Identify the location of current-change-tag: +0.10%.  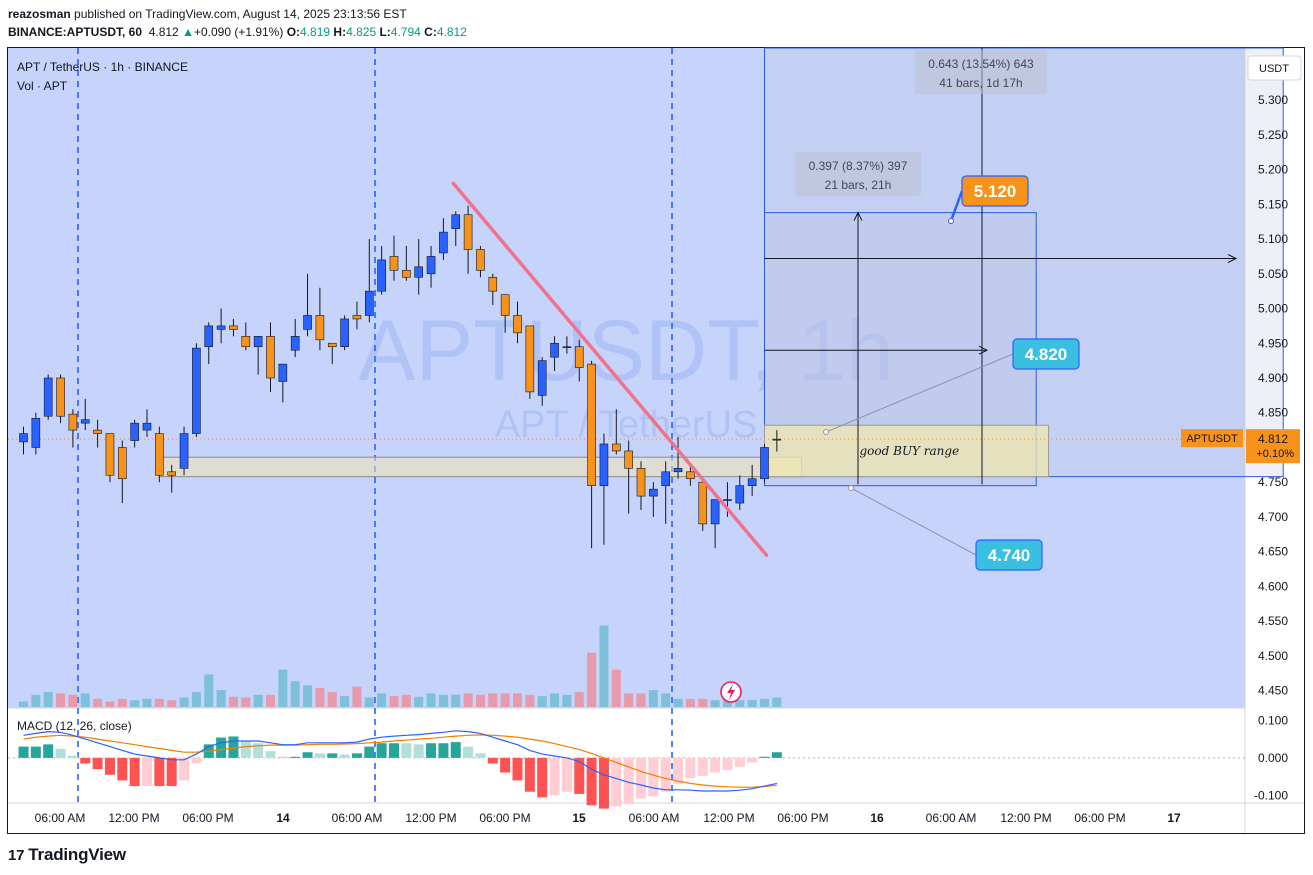
(1275, 454).